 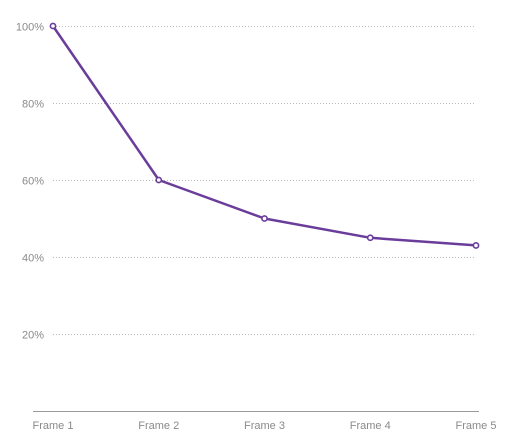 I want to click on y-tick-label: 60%, so click(x=33, y=182).